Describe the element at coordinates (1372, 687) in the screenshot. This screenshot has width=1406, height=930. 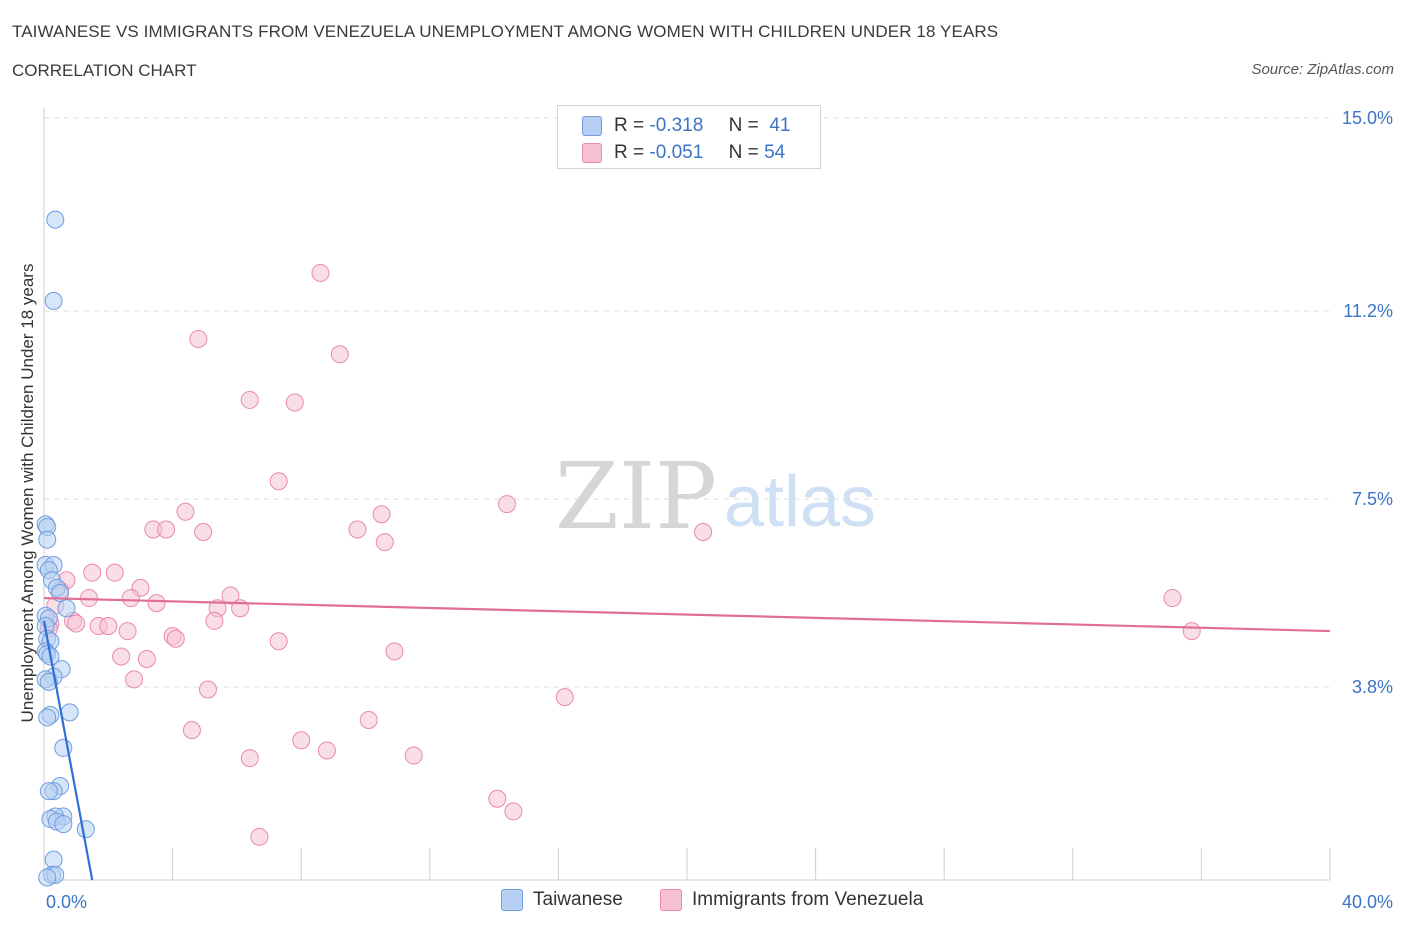
I see `y-tick-label: 3.8%` at that location.